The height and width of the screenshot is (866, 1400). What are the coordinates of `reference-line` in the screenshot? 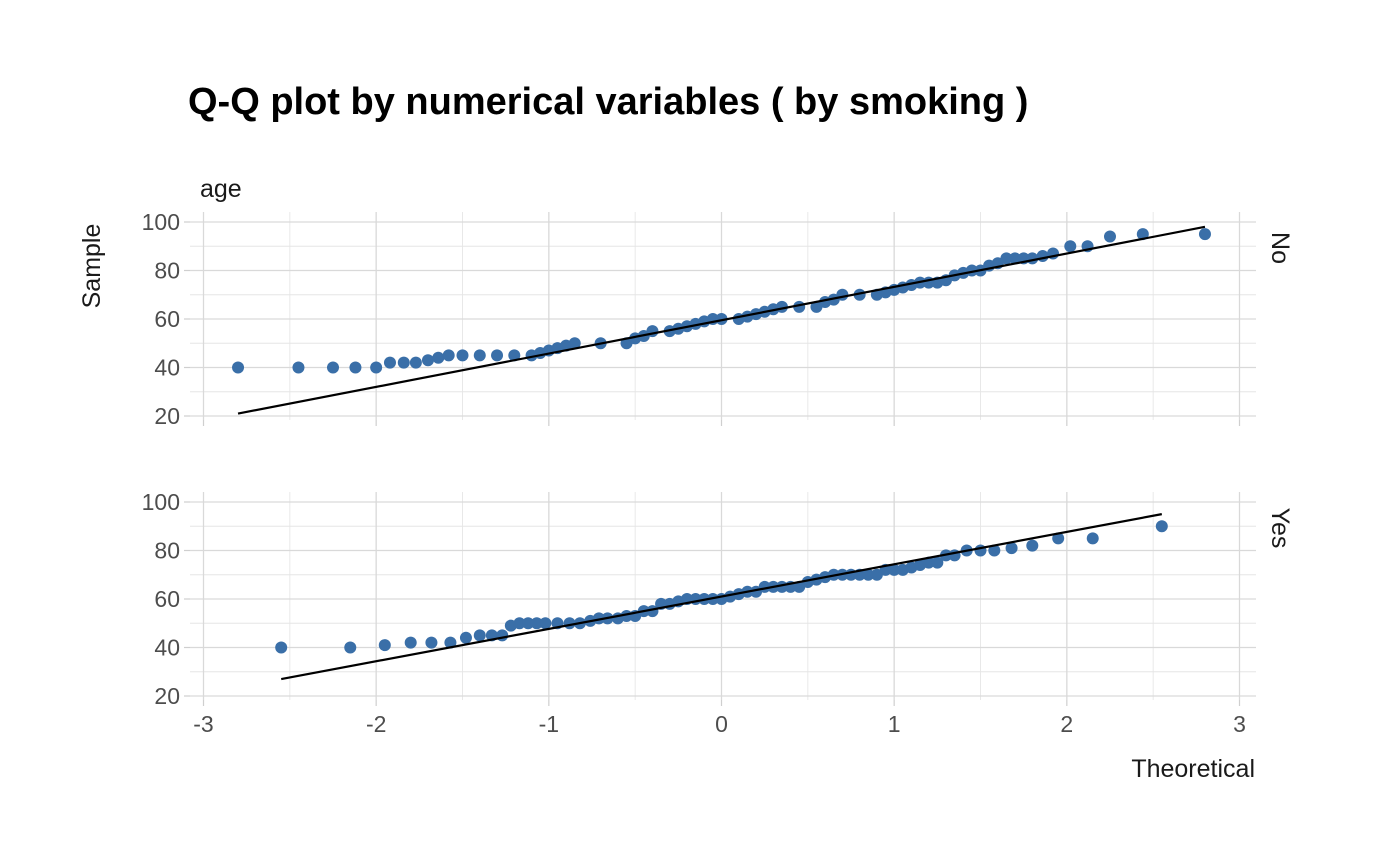 It's located at (721, 597).